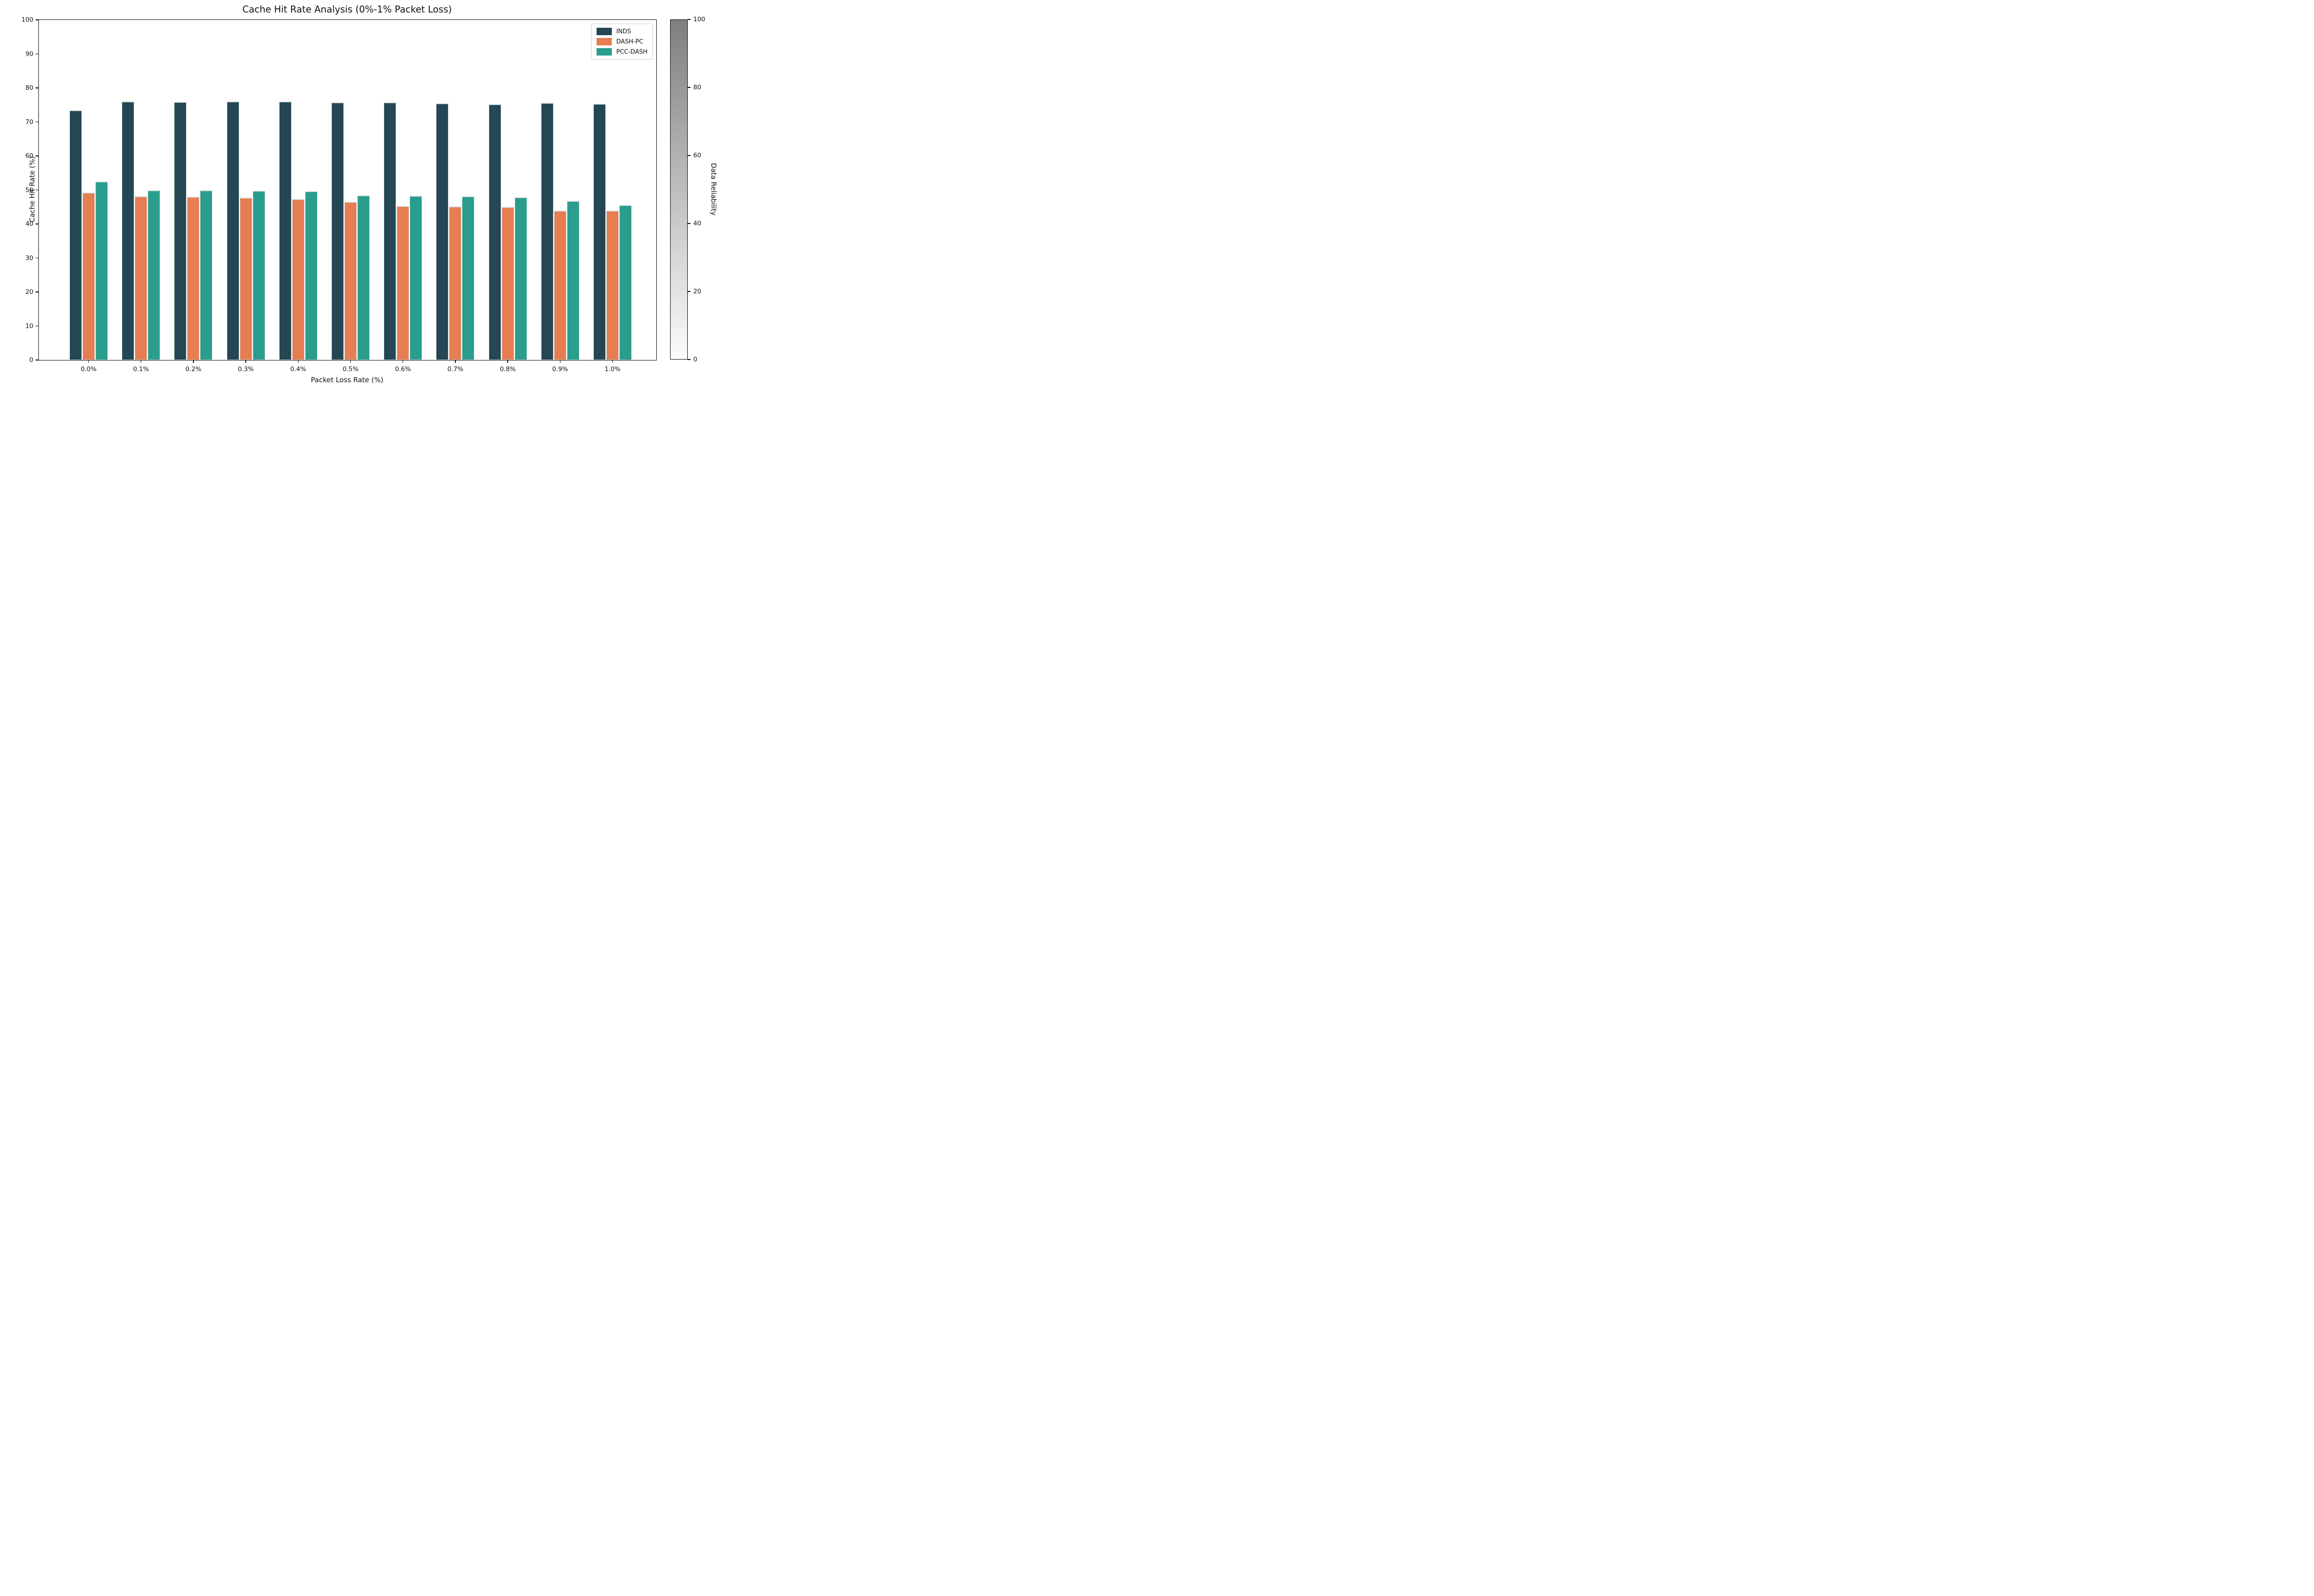 The height and width of the screenshot is (1596, 2314). I want to click on bar-inds-0.7%, so click(442, 232).